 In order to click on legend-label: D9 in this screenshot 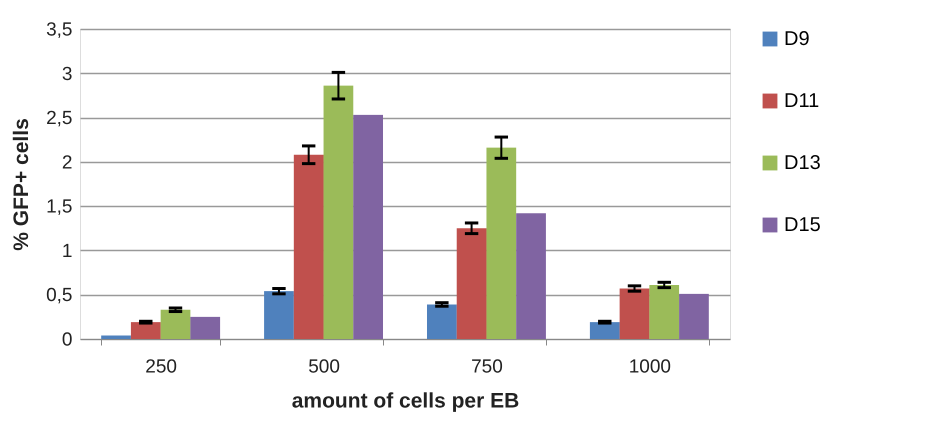, I will do `click(797, 39)`.